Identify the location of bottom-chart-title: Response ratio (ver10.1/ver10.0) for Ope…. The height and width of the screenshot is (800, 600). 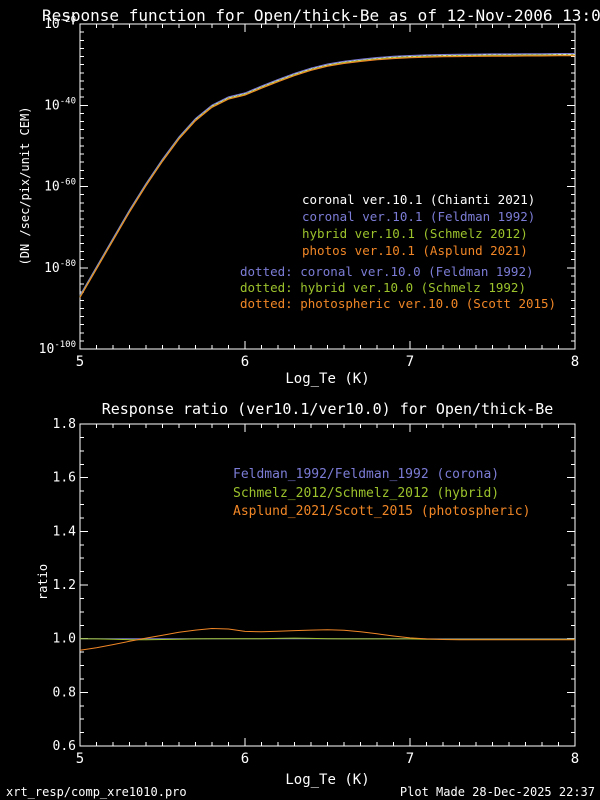
(327, 409).